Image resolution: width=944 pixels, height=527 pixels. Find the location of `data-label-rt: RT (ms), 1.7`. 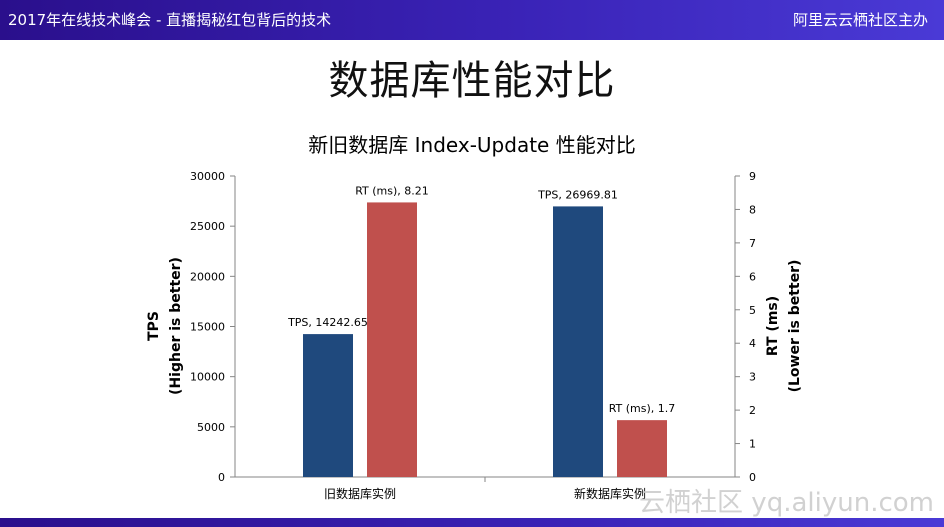

data-label-rt: RT (ms), 1.7 is located at coordinates (642, 408).